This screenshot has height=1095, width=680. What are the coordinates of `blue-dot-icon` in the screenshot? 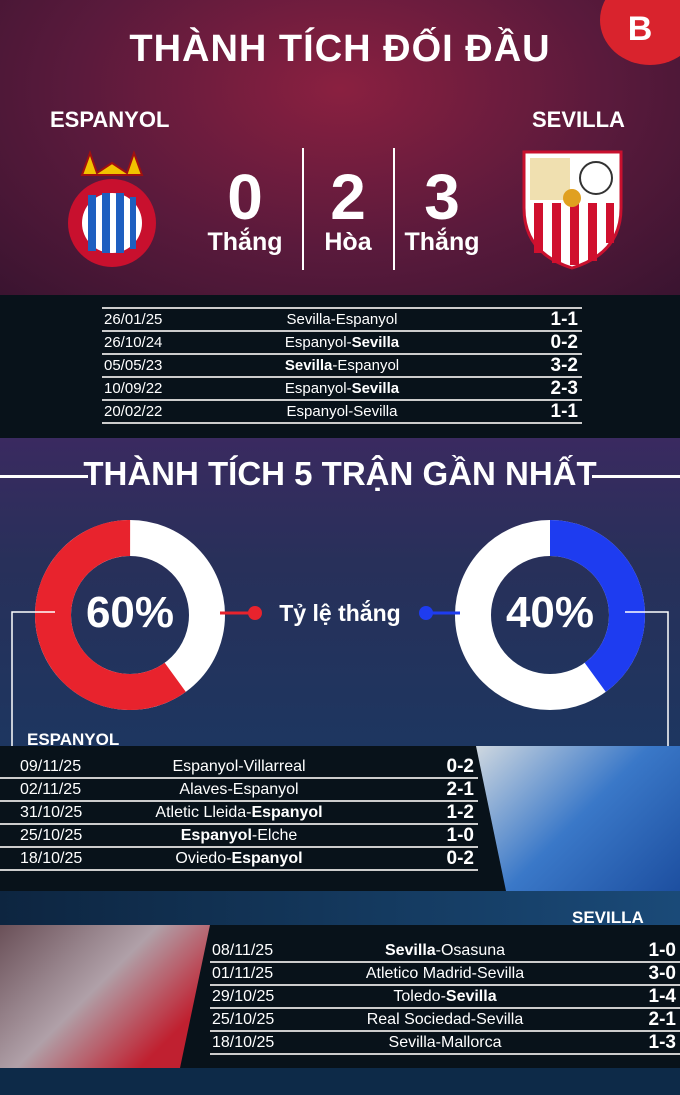 It's located at (426, 613).